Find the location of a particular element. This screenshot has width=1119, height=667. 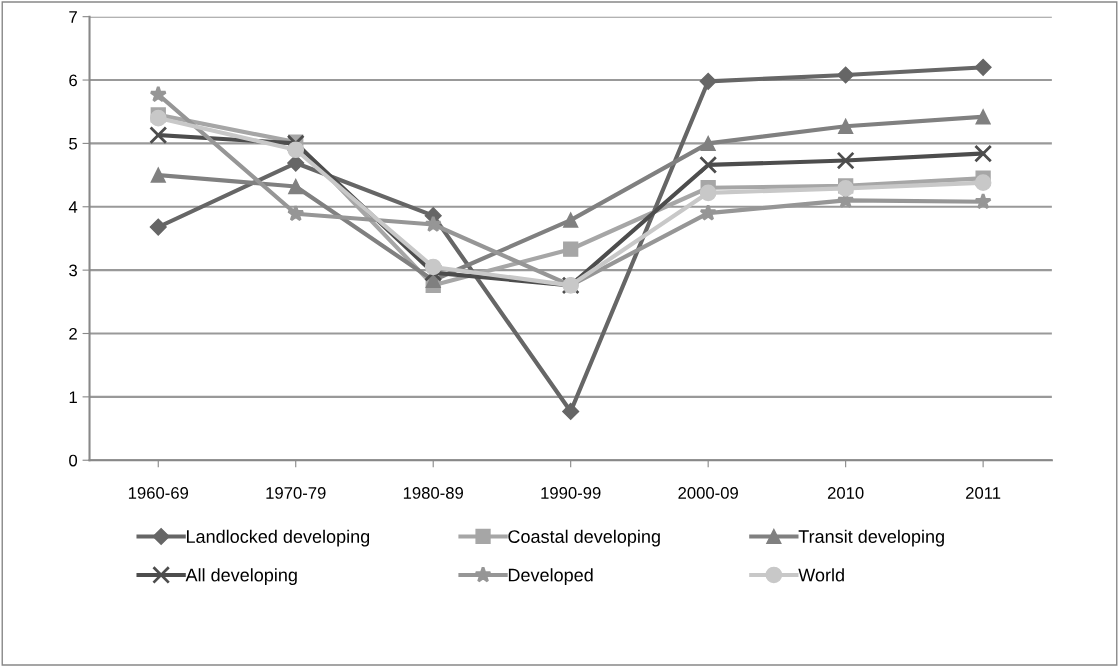

y-tick-label: 4 is located at coordinates (73, 207).